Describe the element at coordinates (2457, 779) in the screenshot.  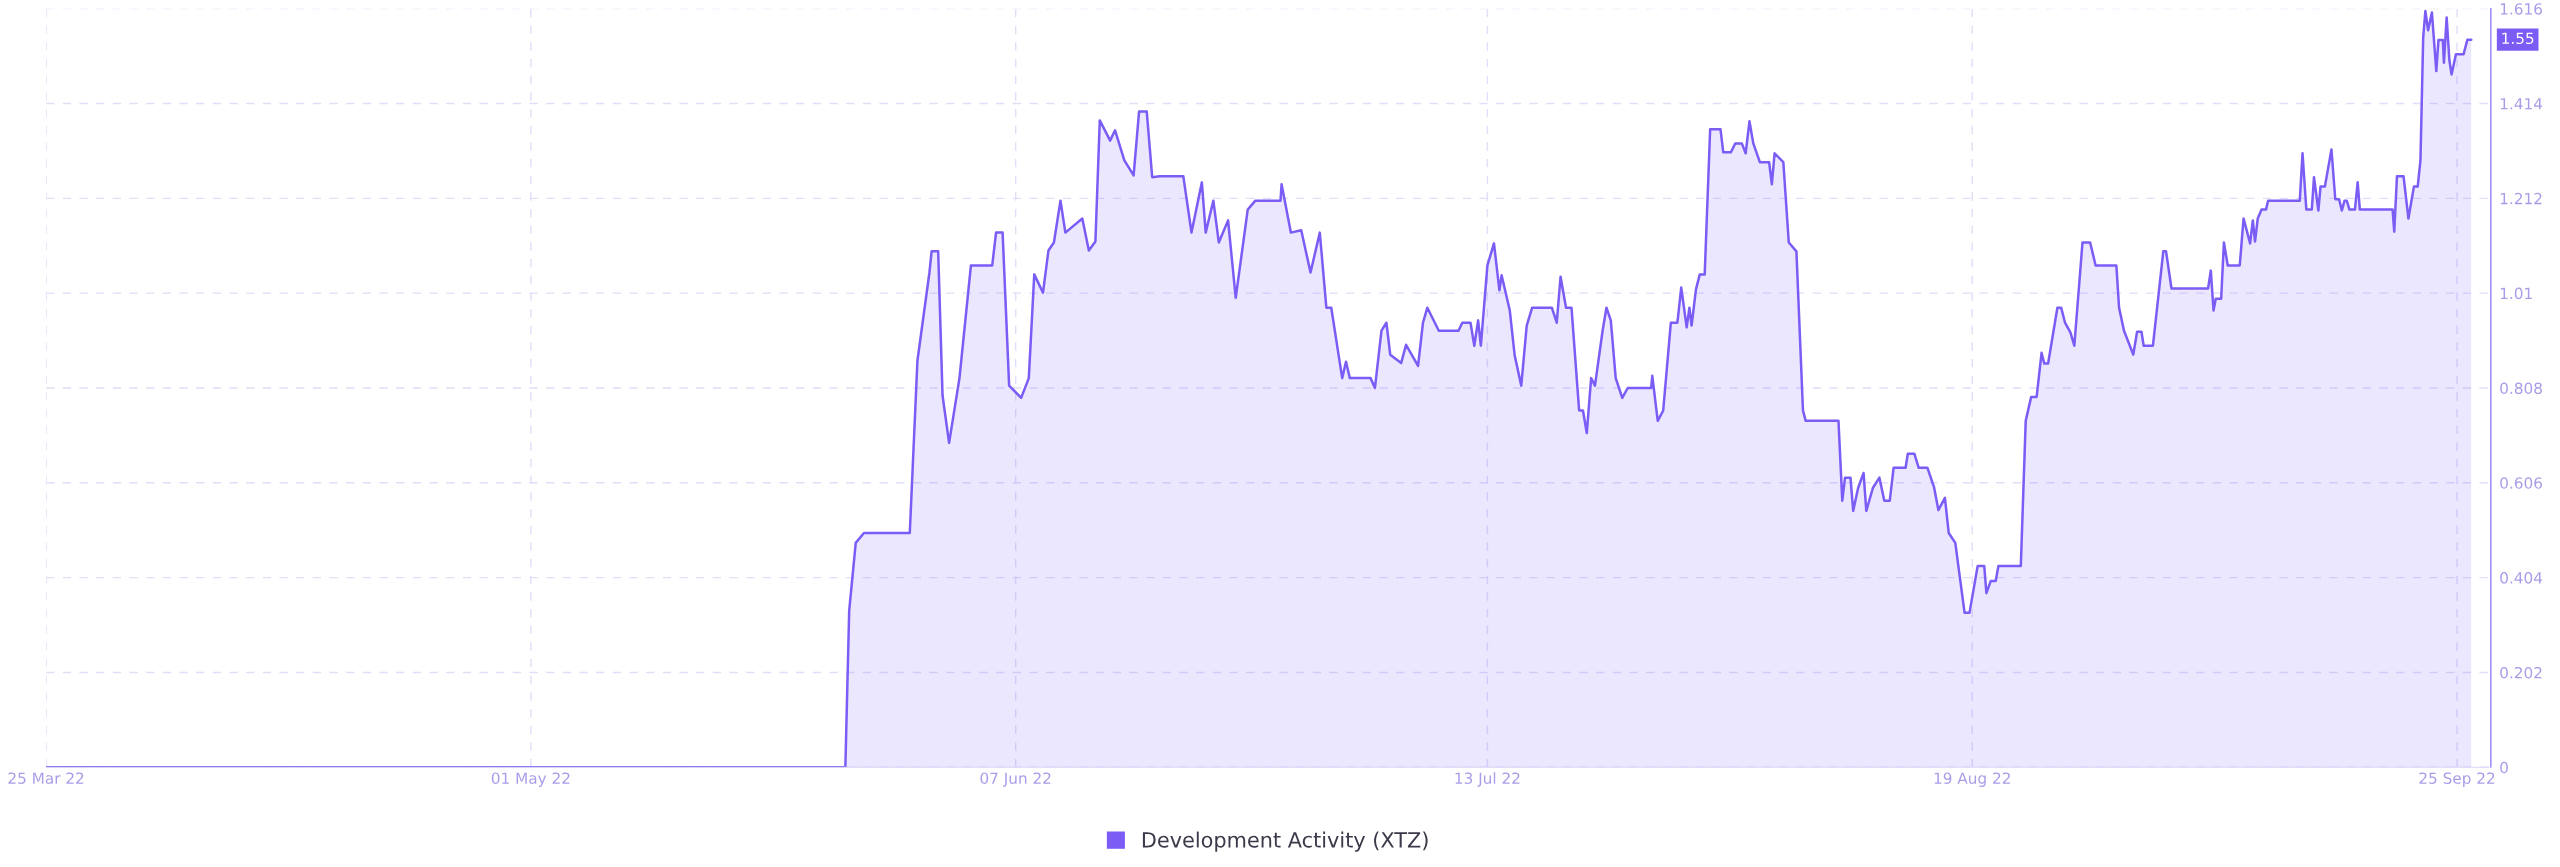
I see `x-tick-label: 25 Sep 22` at that location.